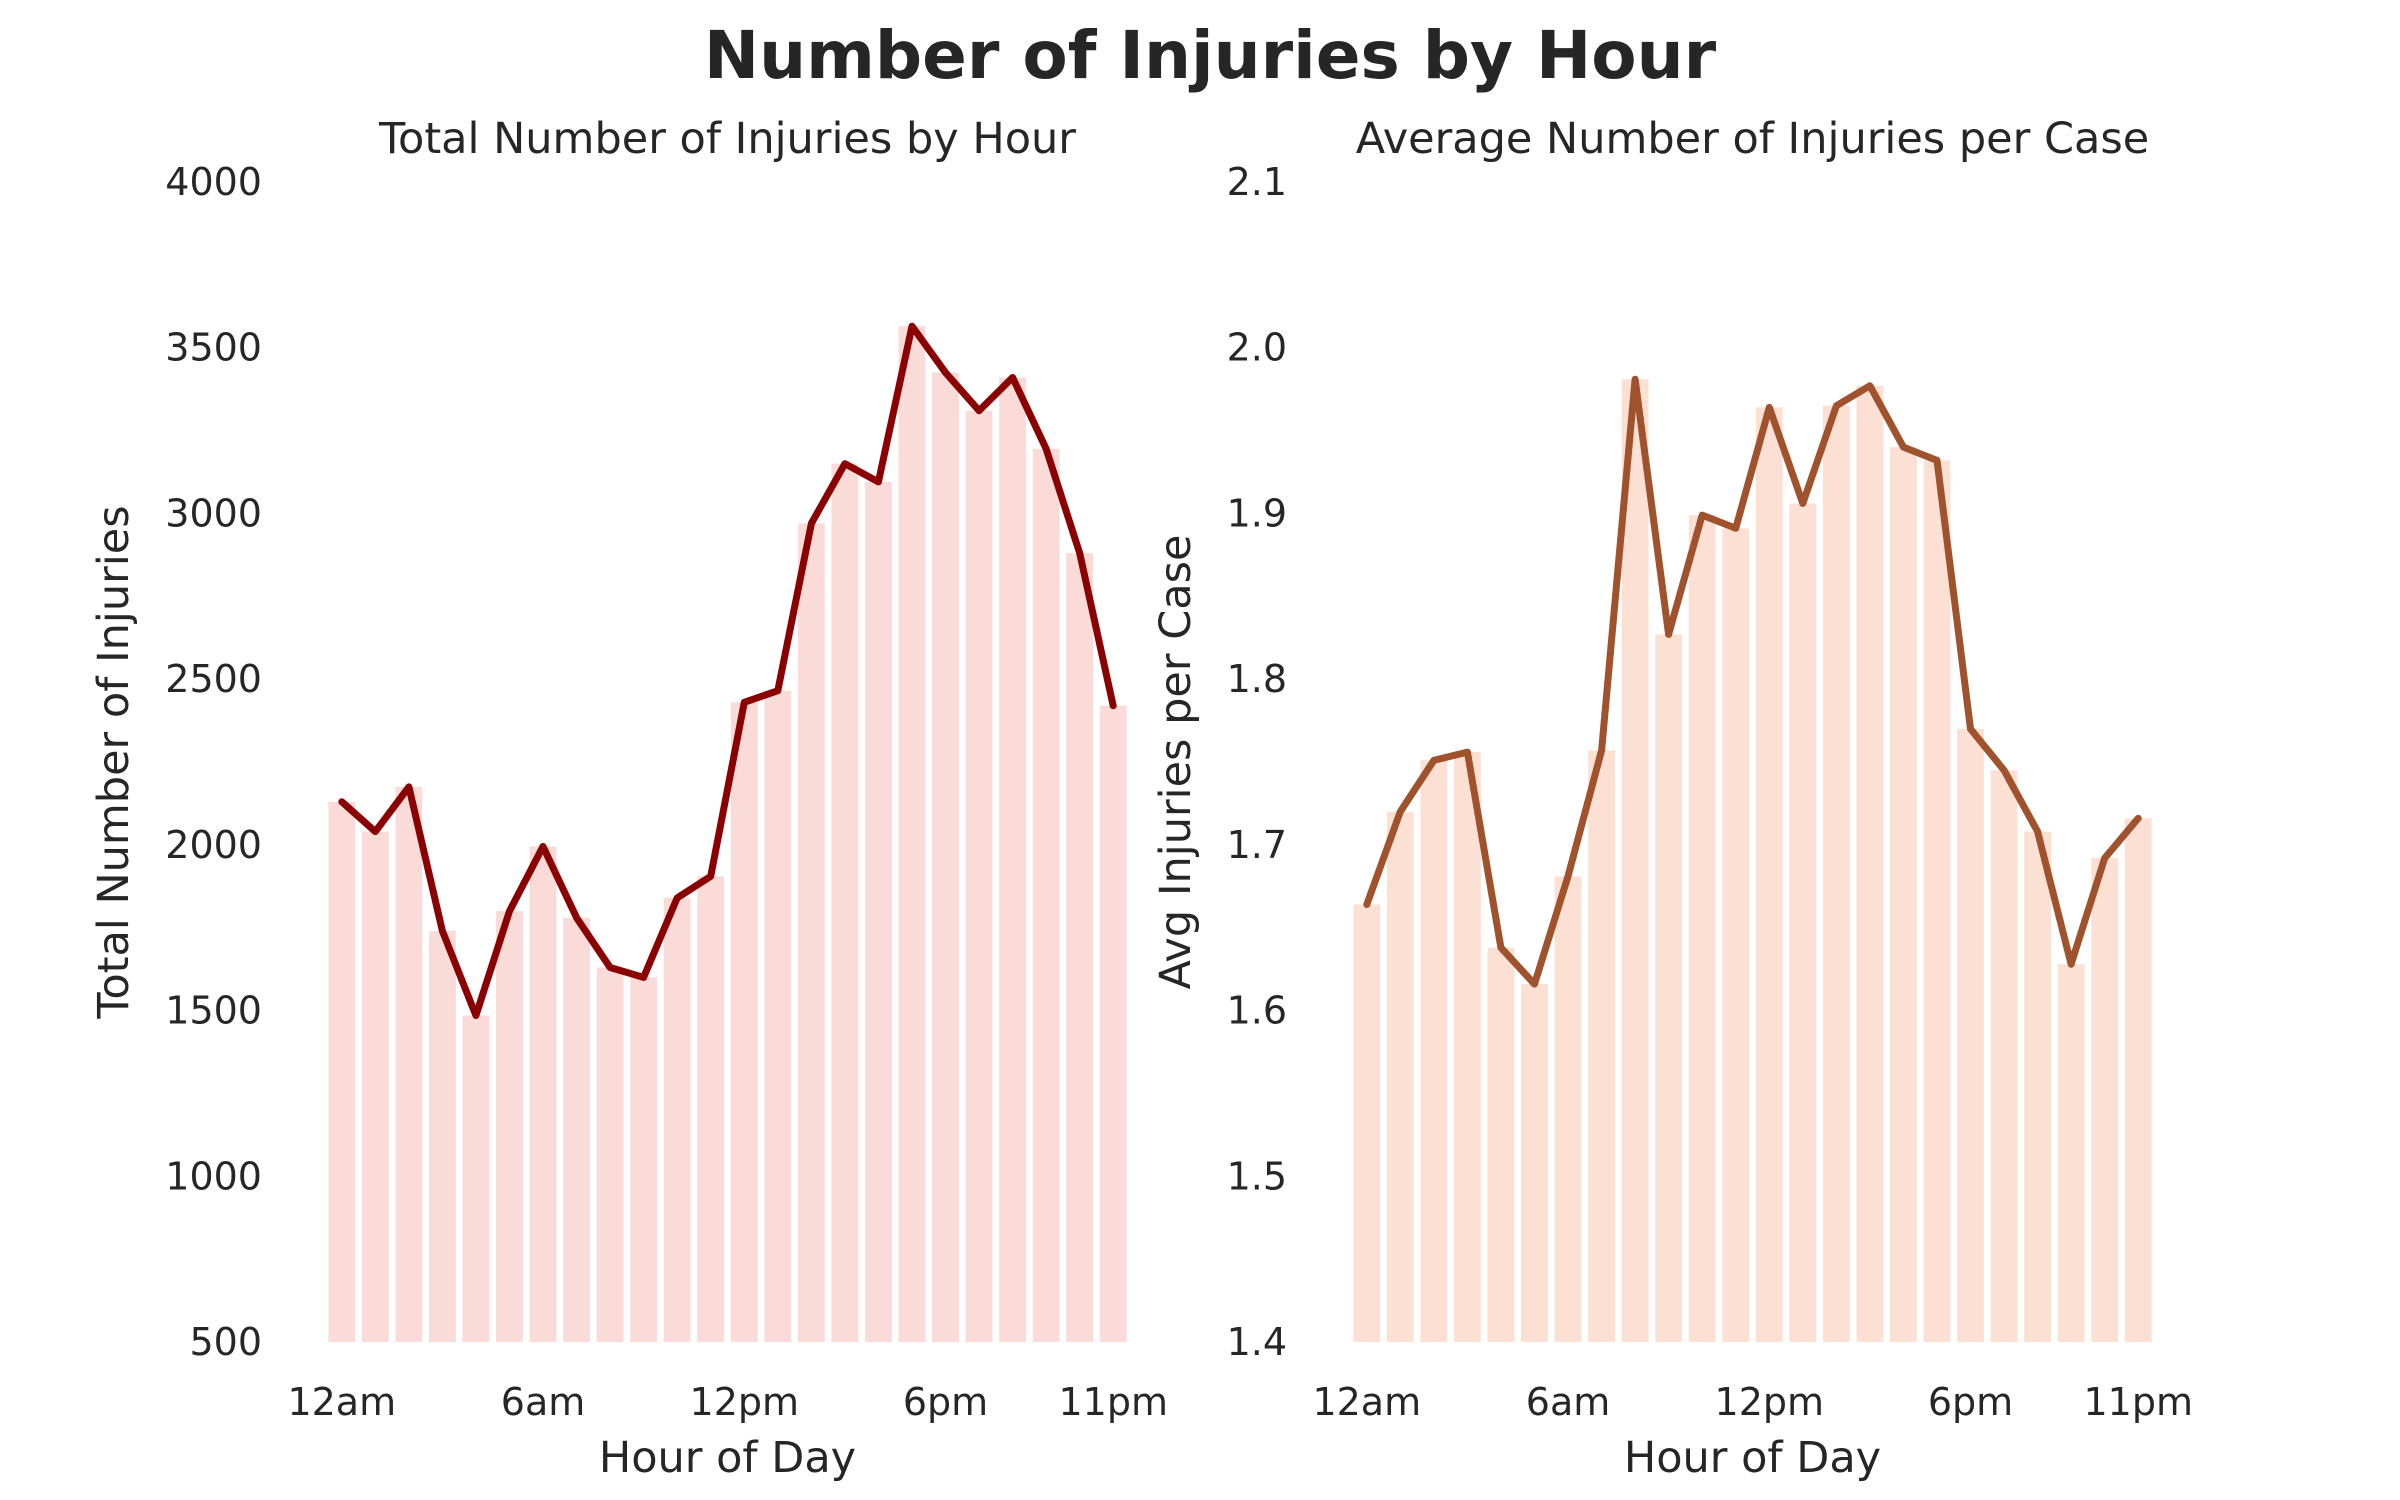 The width and height of the screenshot is (2400, 1500). I want to click on y-tick-label: 2000, so click(213, 845).